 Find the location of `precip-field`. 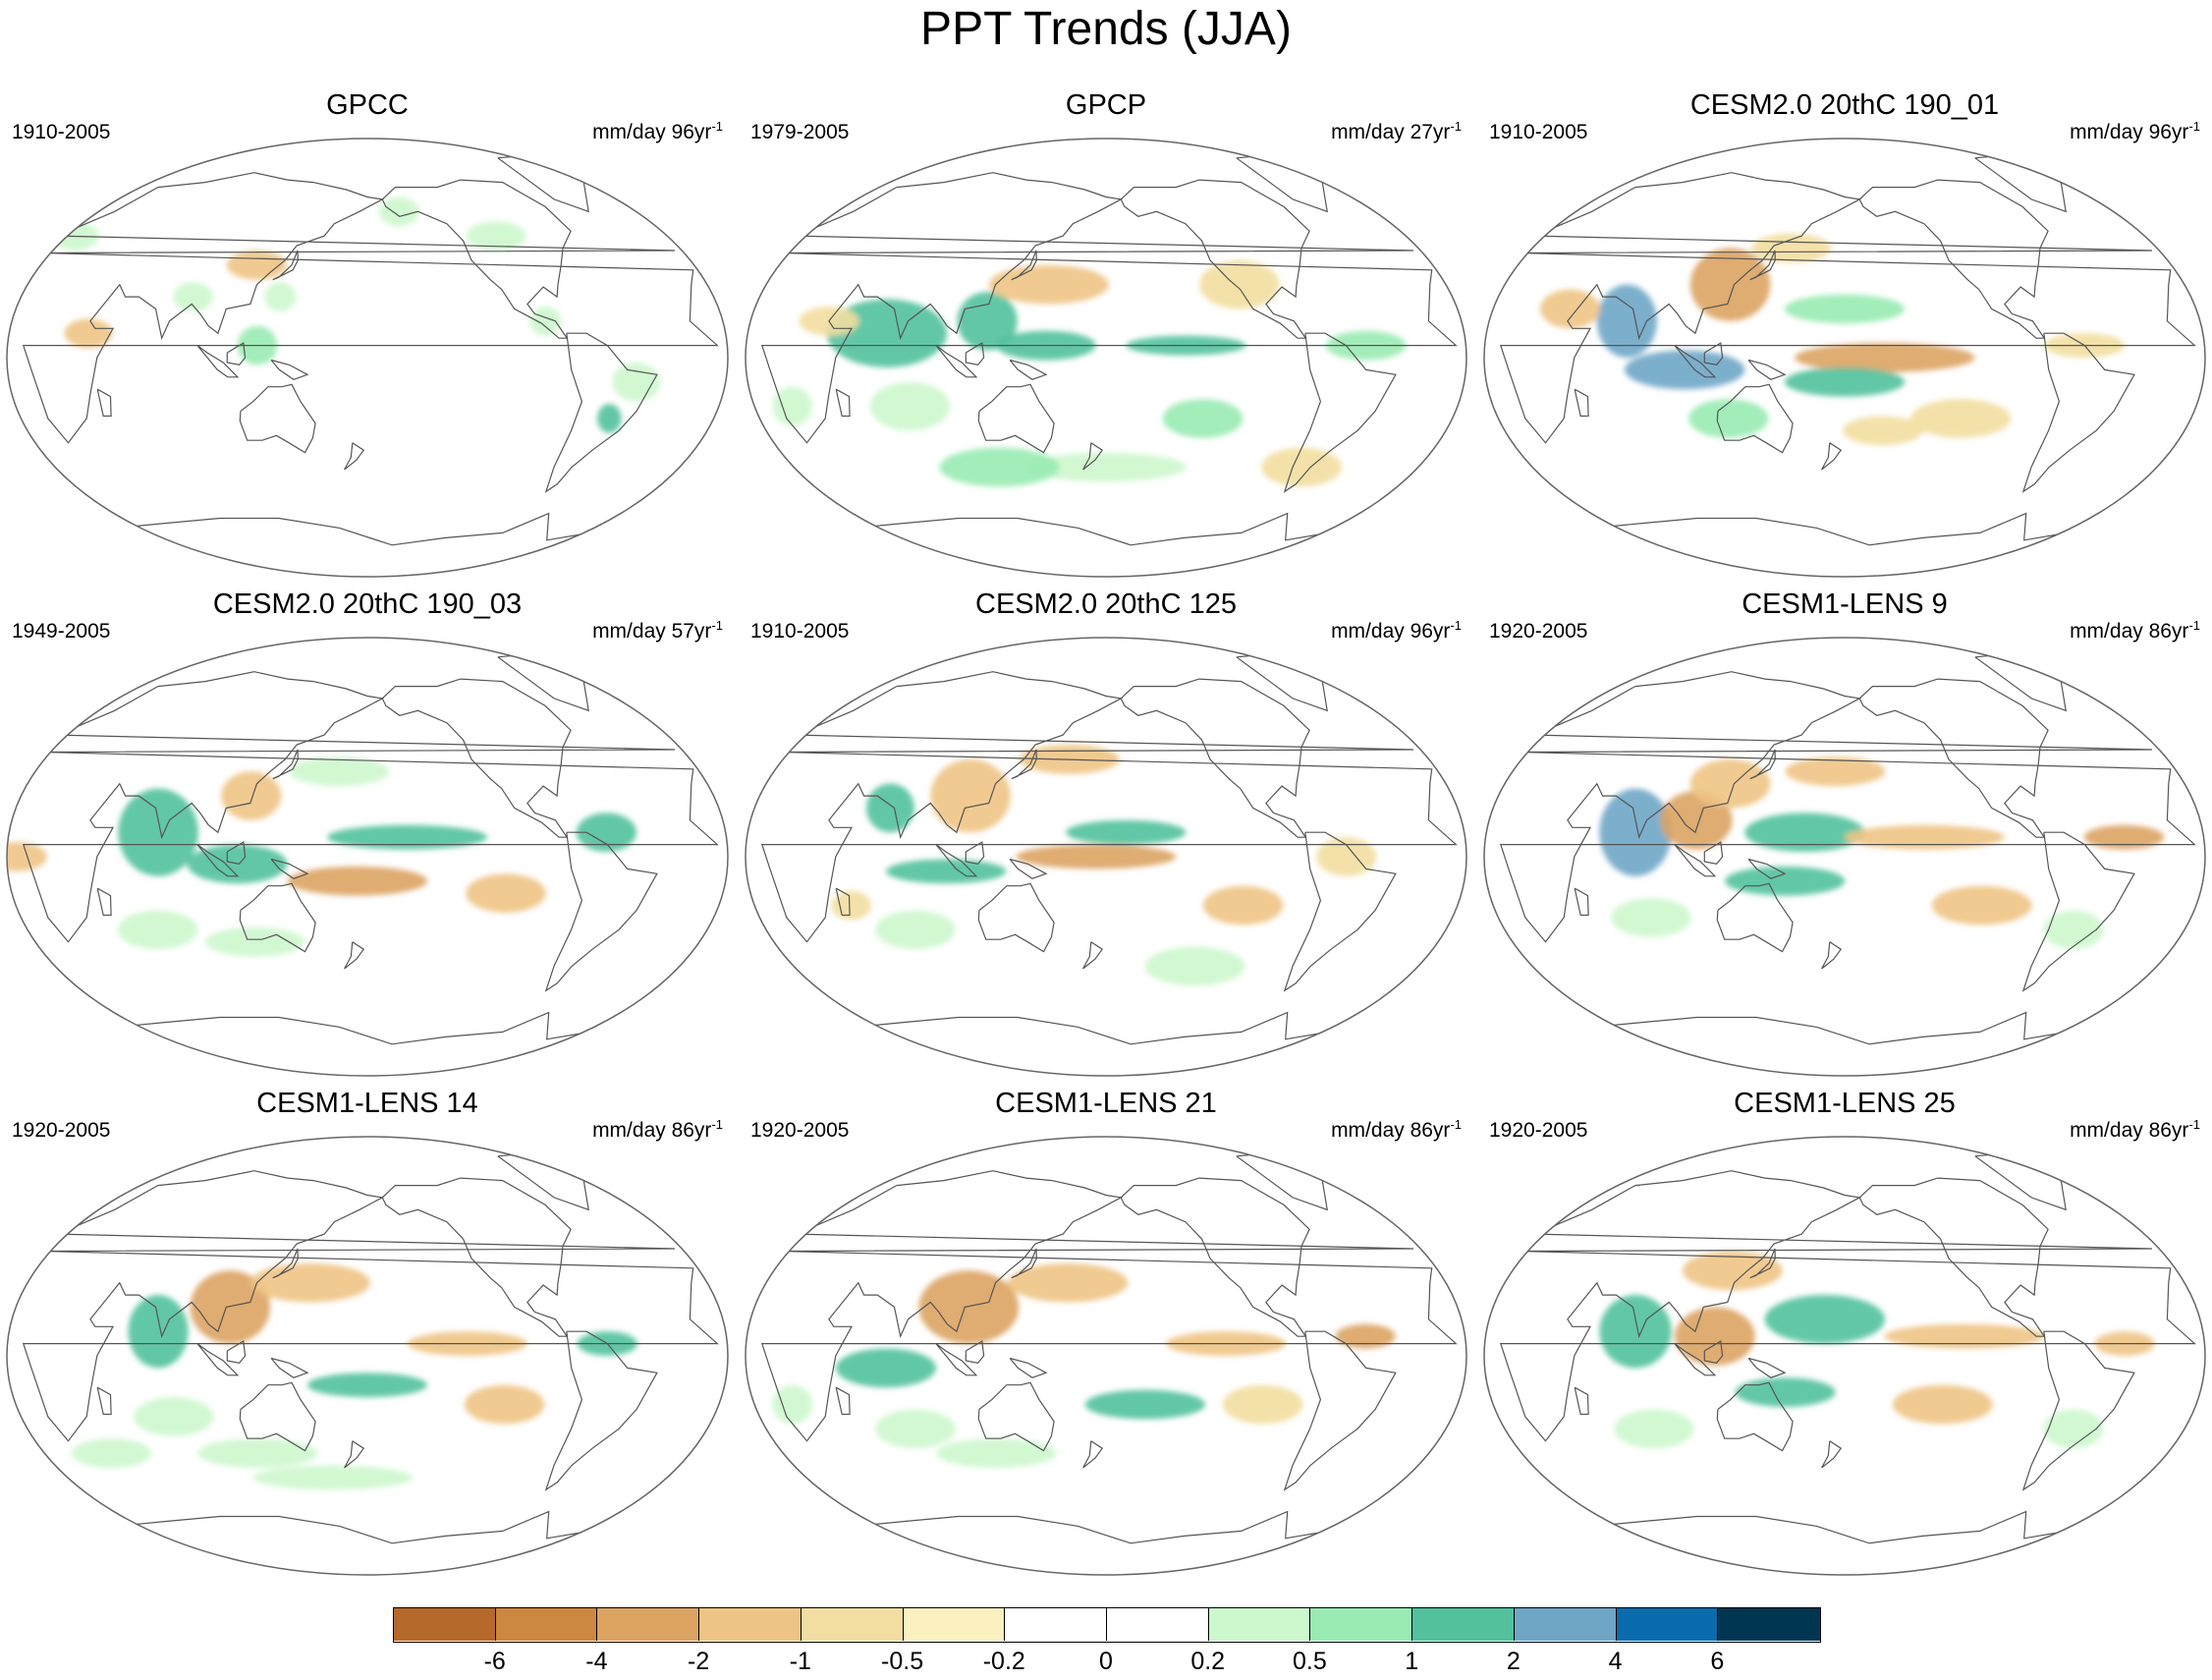

precip-field is located at coordinates (1106, 358).